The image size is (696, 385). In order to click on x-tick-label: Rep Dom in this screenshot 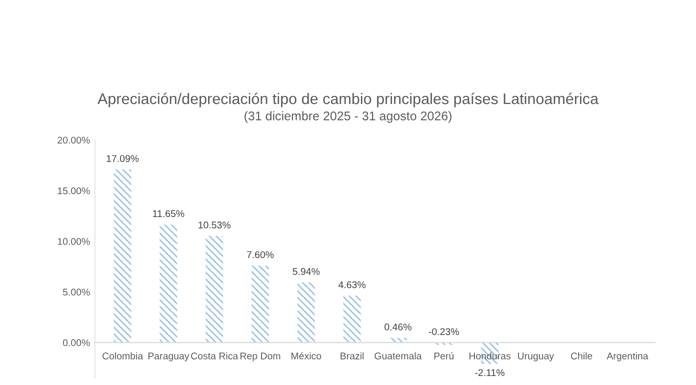, I will do `click(260, 357)`.